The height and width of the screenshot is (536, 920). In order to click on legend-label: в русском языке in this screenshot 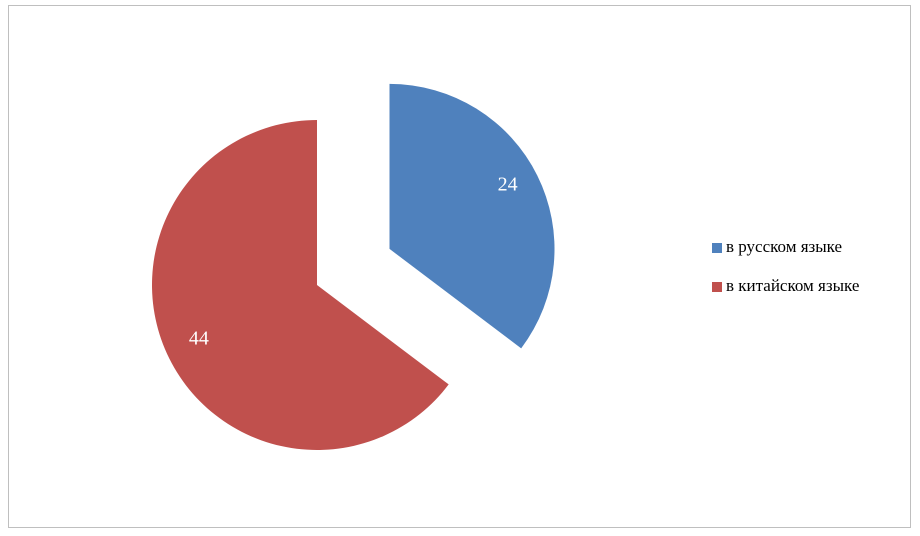, I will do `click(784, 246)`.